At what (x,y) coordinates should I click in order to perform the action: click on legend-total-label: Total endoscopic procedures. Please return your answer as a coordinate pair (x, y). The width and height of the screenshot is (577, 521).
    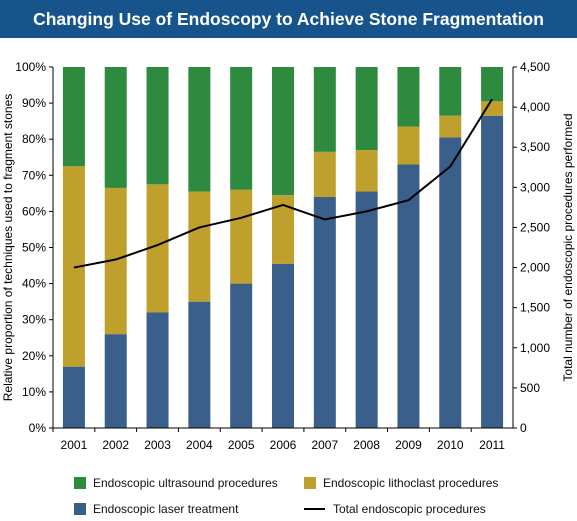
    Looking at the image, I should click on (409, 509).